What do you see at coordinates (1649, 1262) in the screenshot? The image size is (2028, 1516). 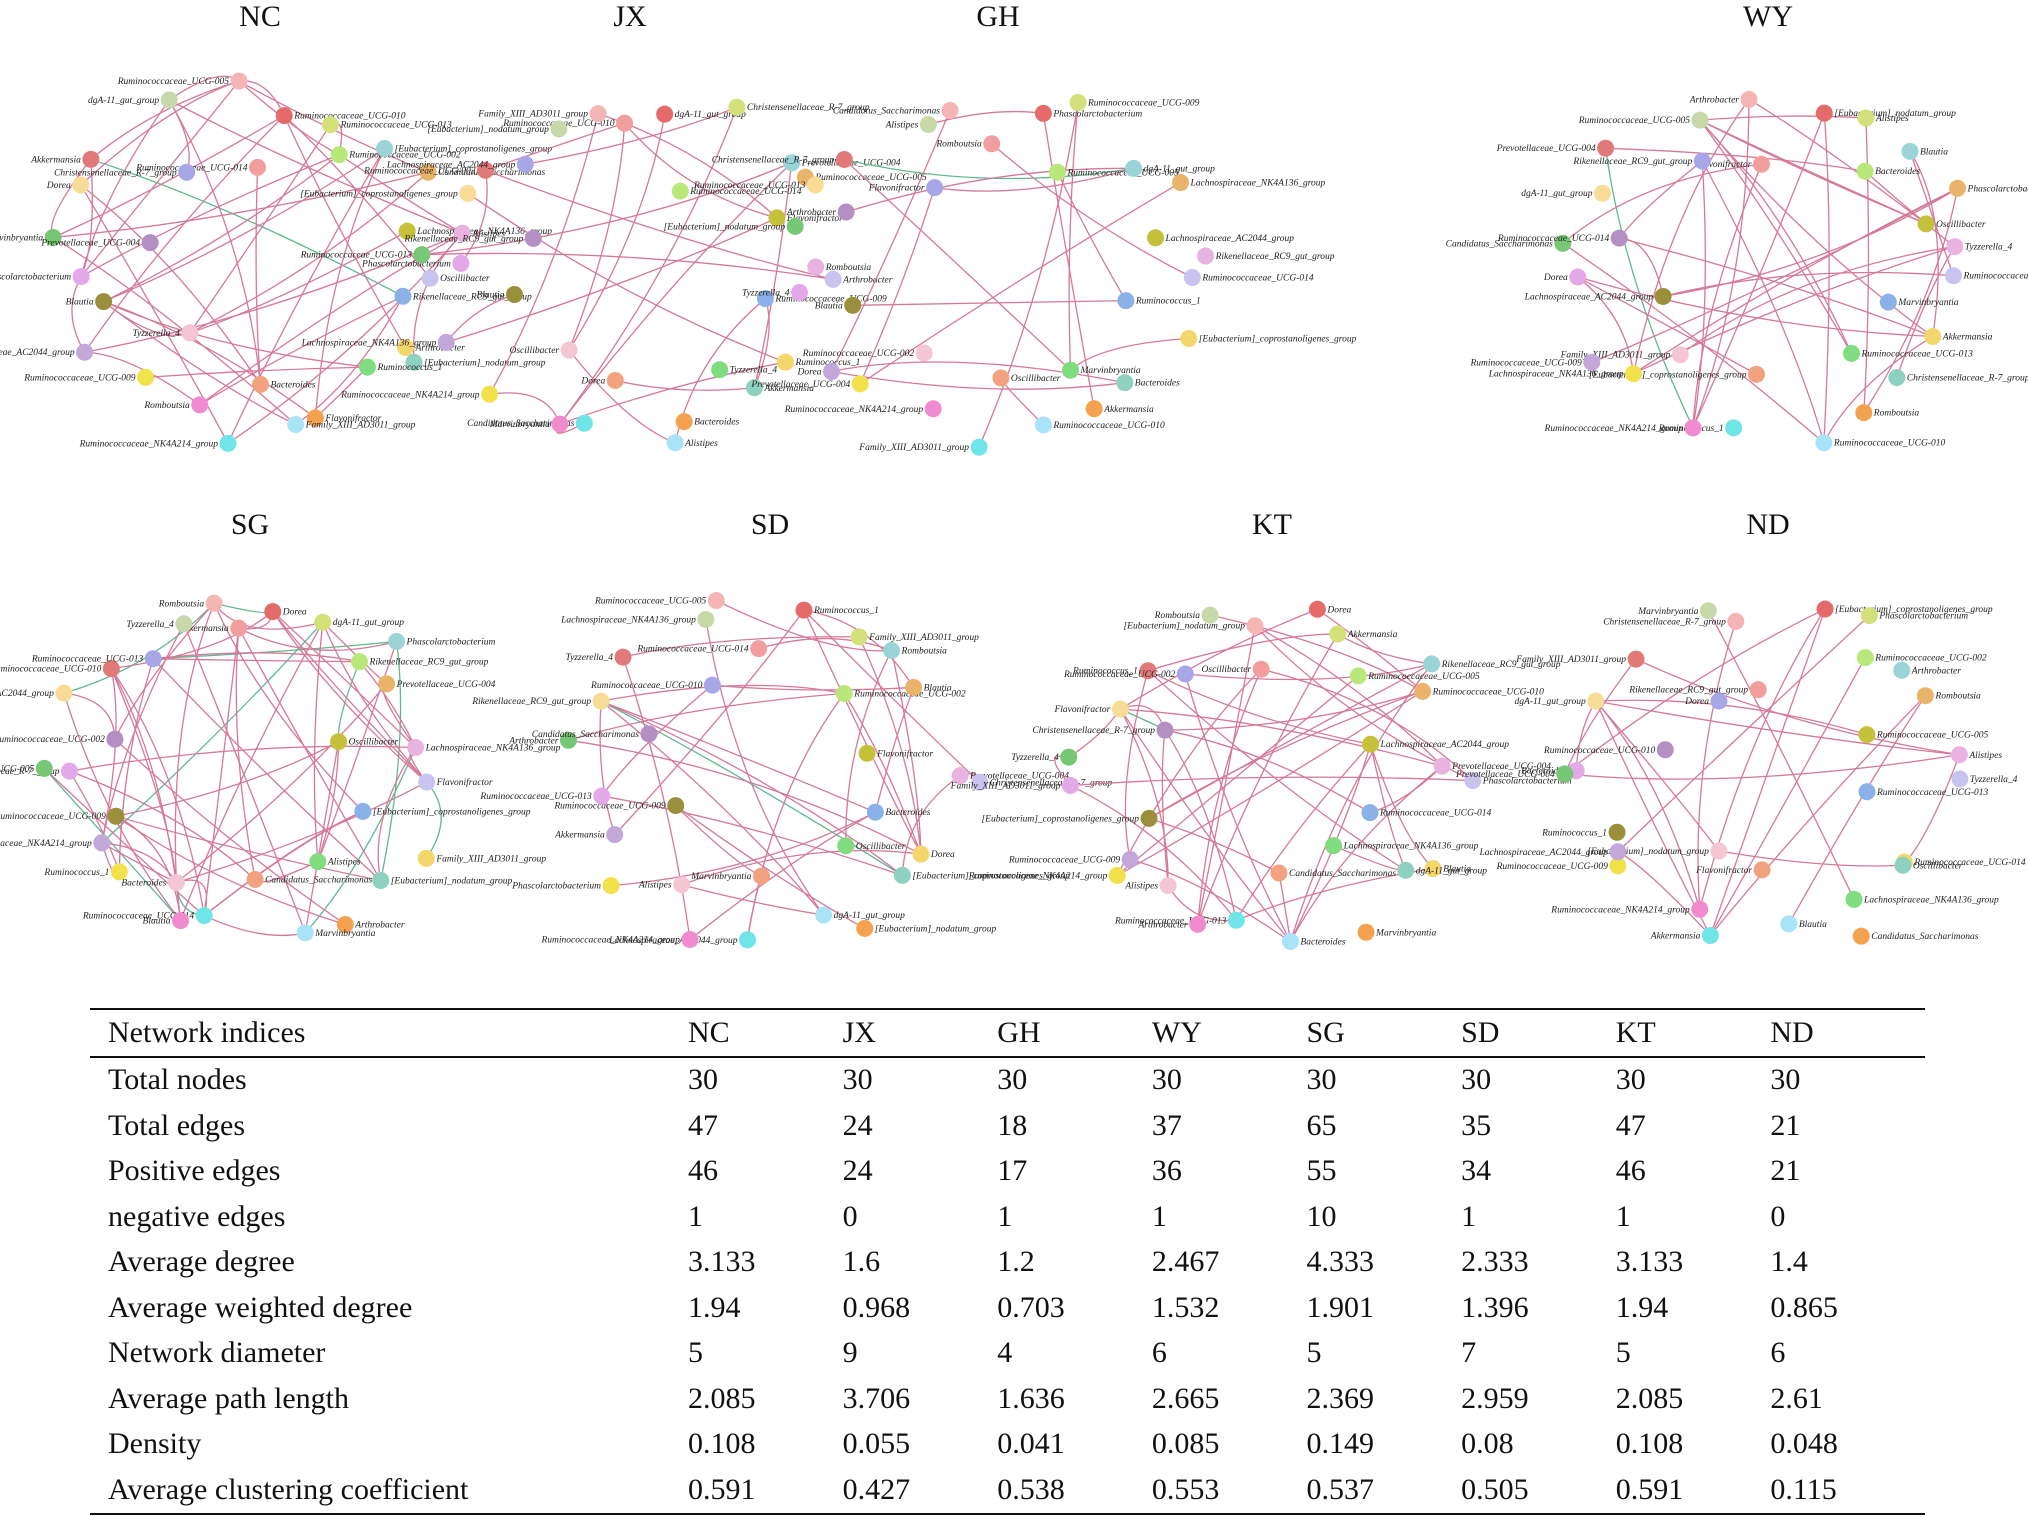 I see `table-cell: 3.133` at bounding box center [1649, 1262].